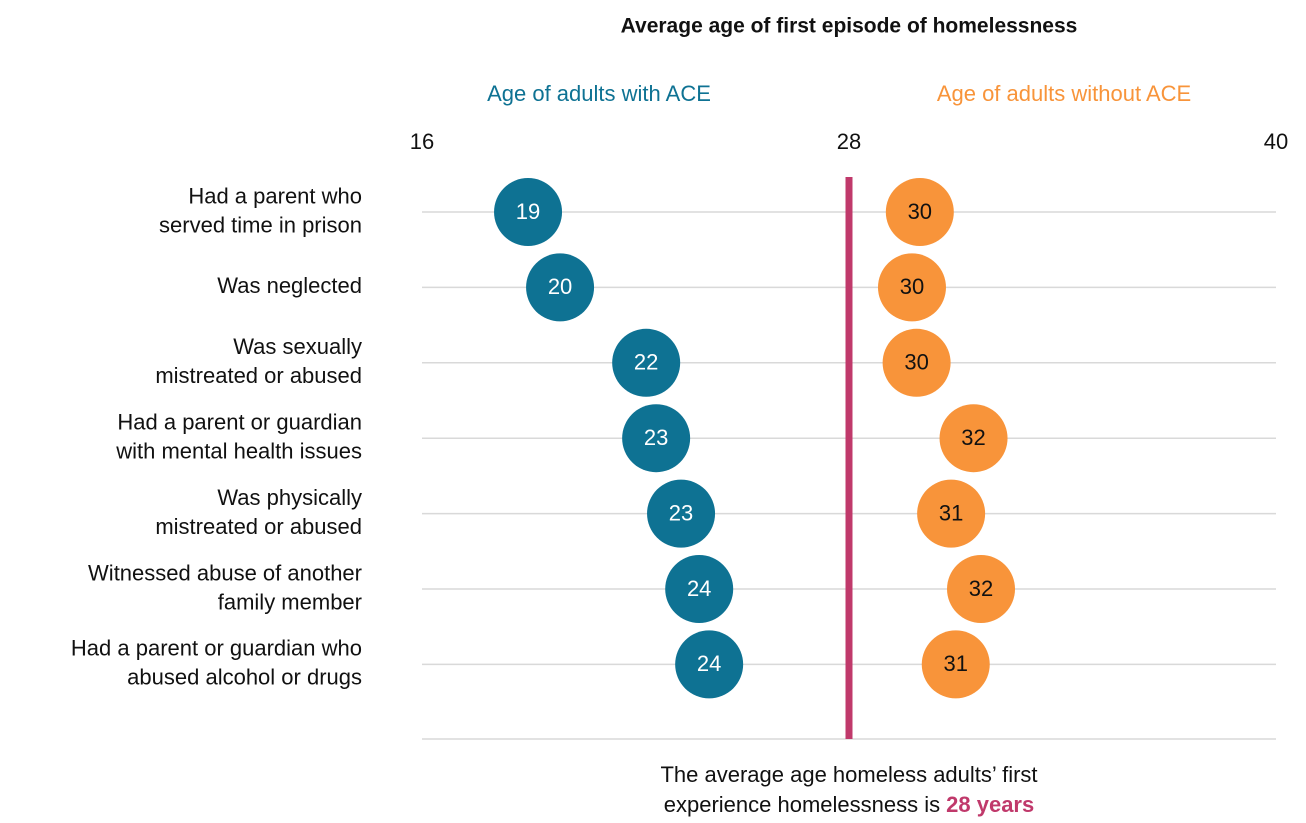  I want to click on data-label: 19, so click(528, 211).